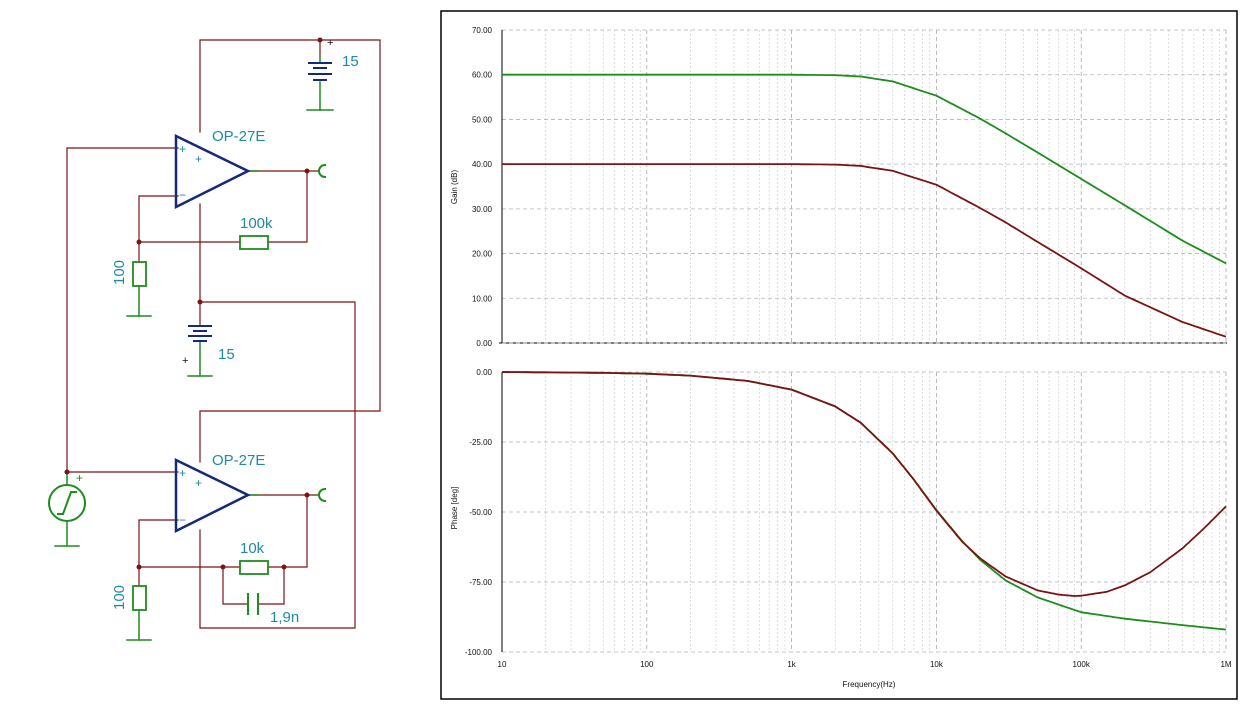  What do you see at coordinates (502, 664) in the screenshot?
I see `x-tick-label: 10` at bounding box center [502, 664].